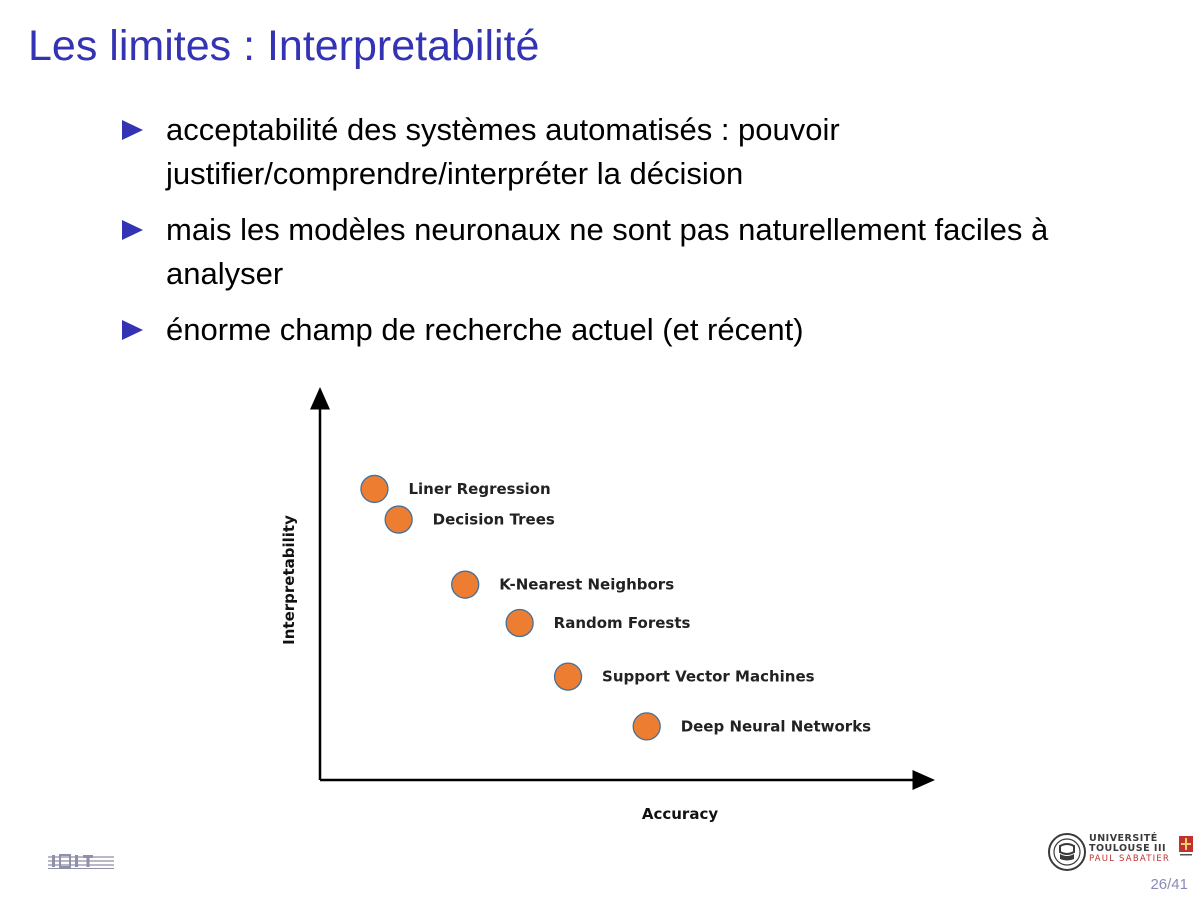 Image resolution: width=1200 pixels, height=901 pixels. I want to click on point-label: K-Nearest Neighbors, so click(586, 585).